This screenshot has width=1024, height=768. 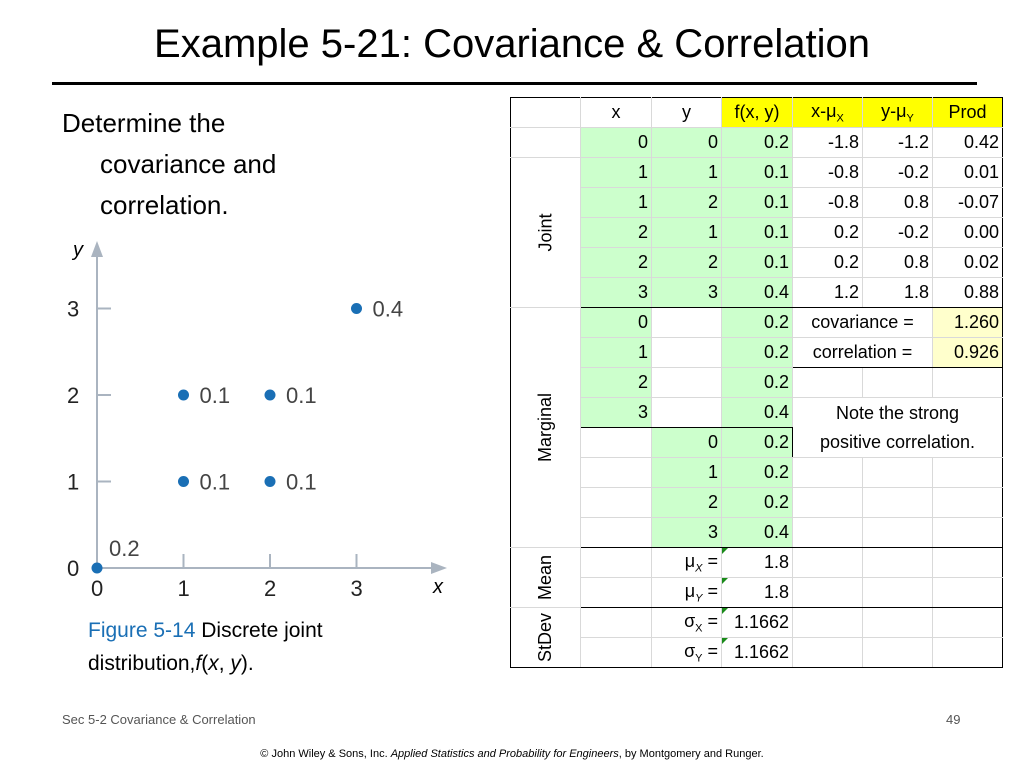 What do you see at coordinates (616, 352) in the screenshot?
I see `cell-marginal-x: 1` at bounding box center [616, 352].